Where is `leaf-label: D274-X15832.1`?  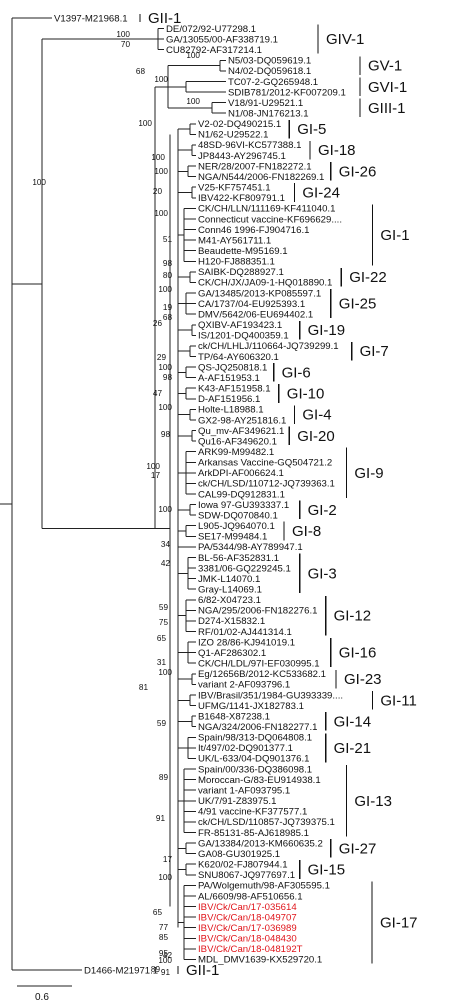
leaf-label: D274-X15832.1 is located at coordinates (231, 621).